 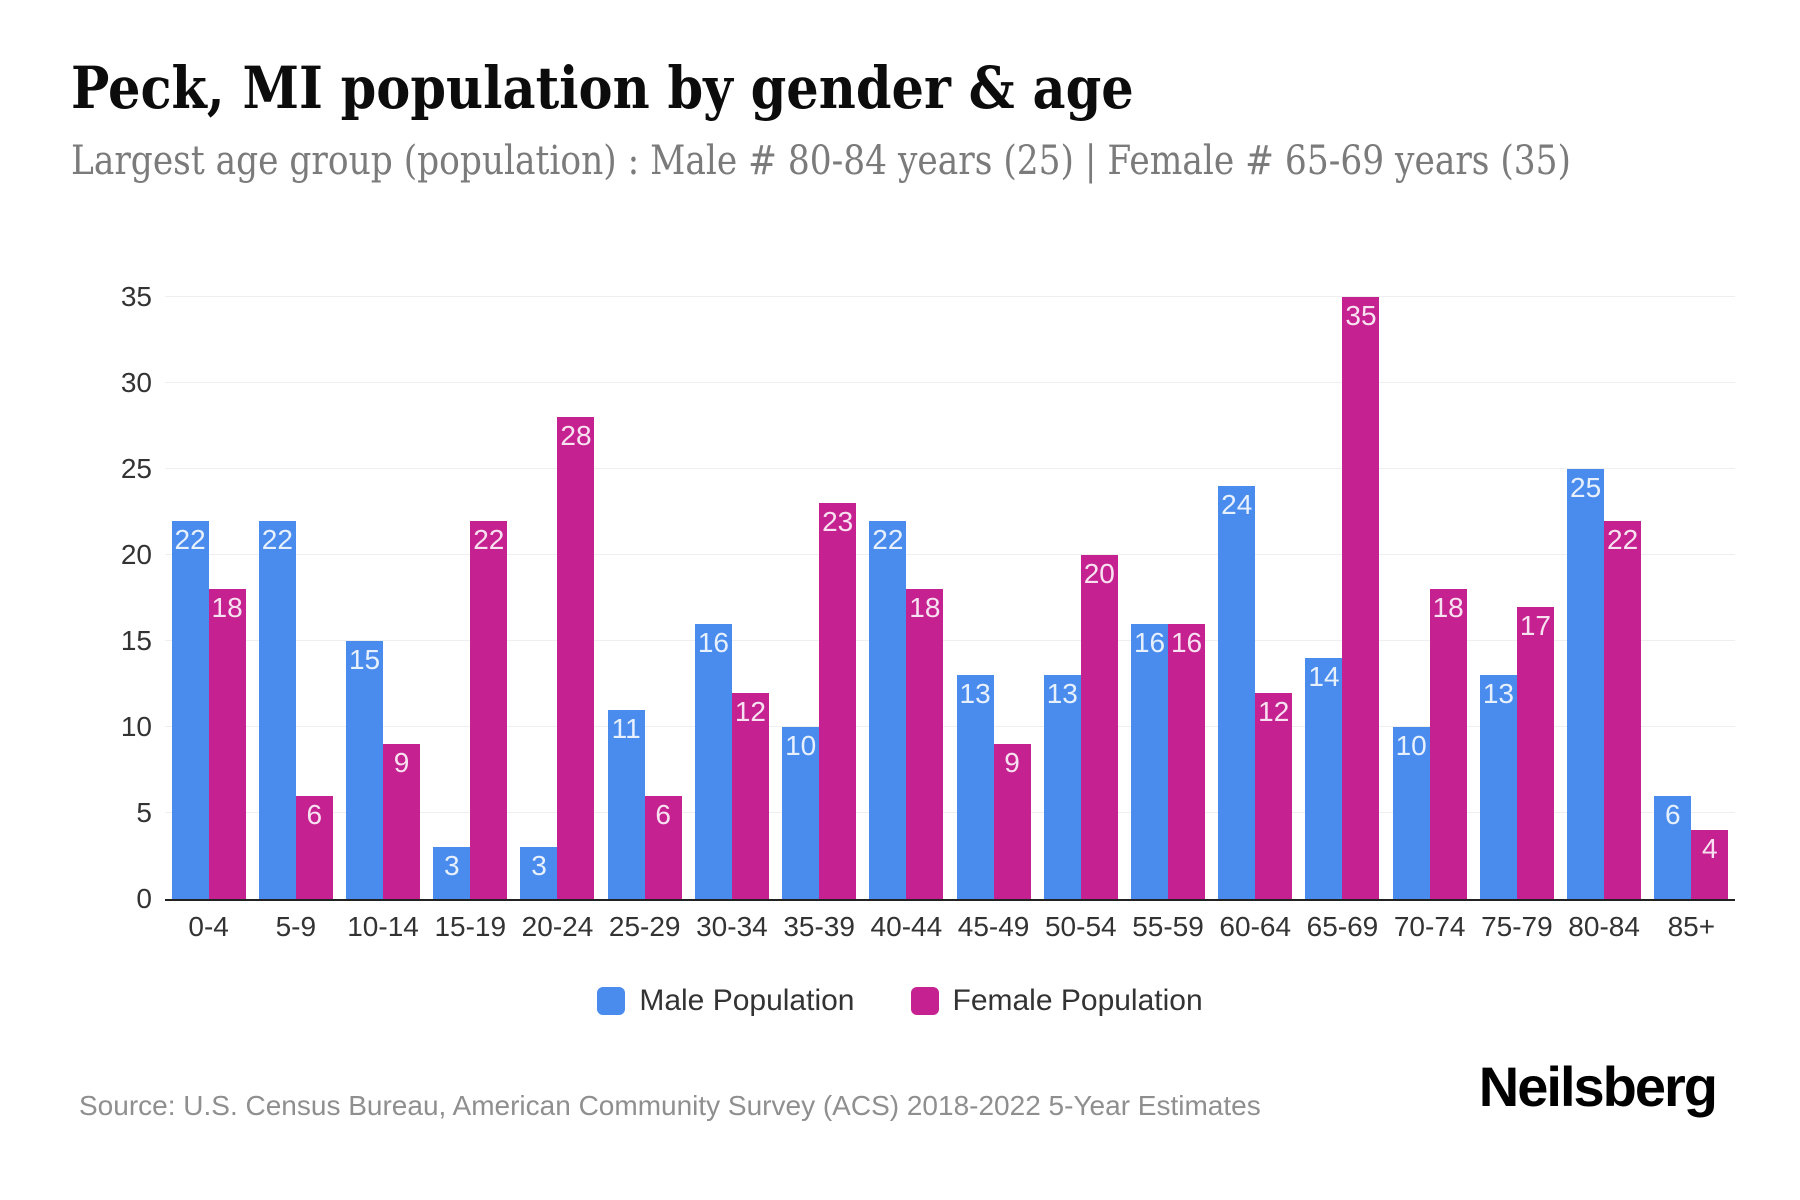 What do you see at coordinates (975, 787) in the screenshot?
I see `bar-male-population-45-49: 13` at bounding box center [975, 787].